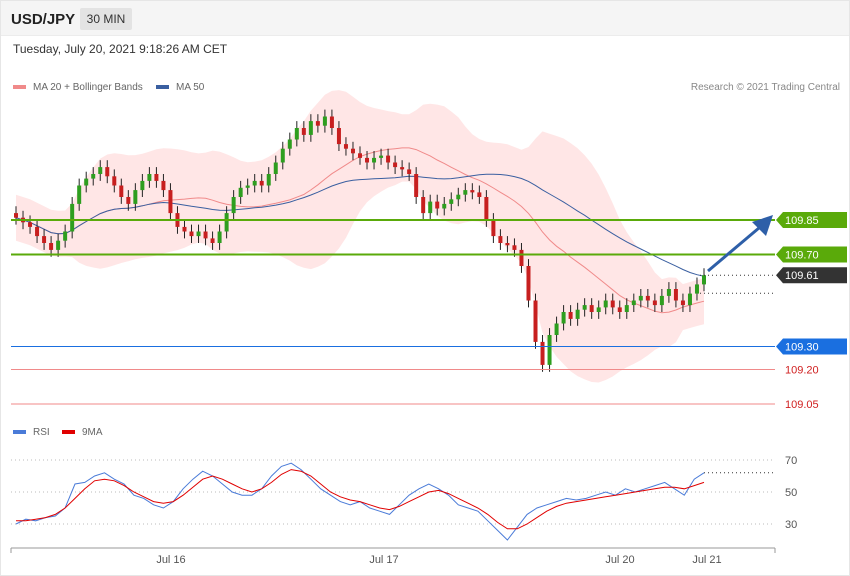  Describe the element at coordinates (791, 493) in the screenshot. I see `rsi-tick-50: 50` at that location.